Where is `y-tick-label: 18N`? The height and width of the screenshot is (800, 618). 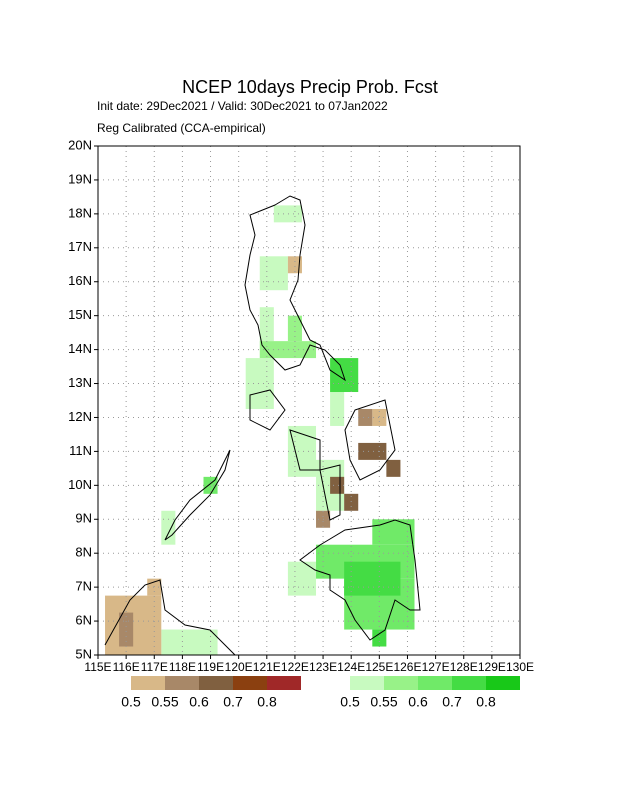 y-tick-label: 18N is located at coordinates (80, 212).